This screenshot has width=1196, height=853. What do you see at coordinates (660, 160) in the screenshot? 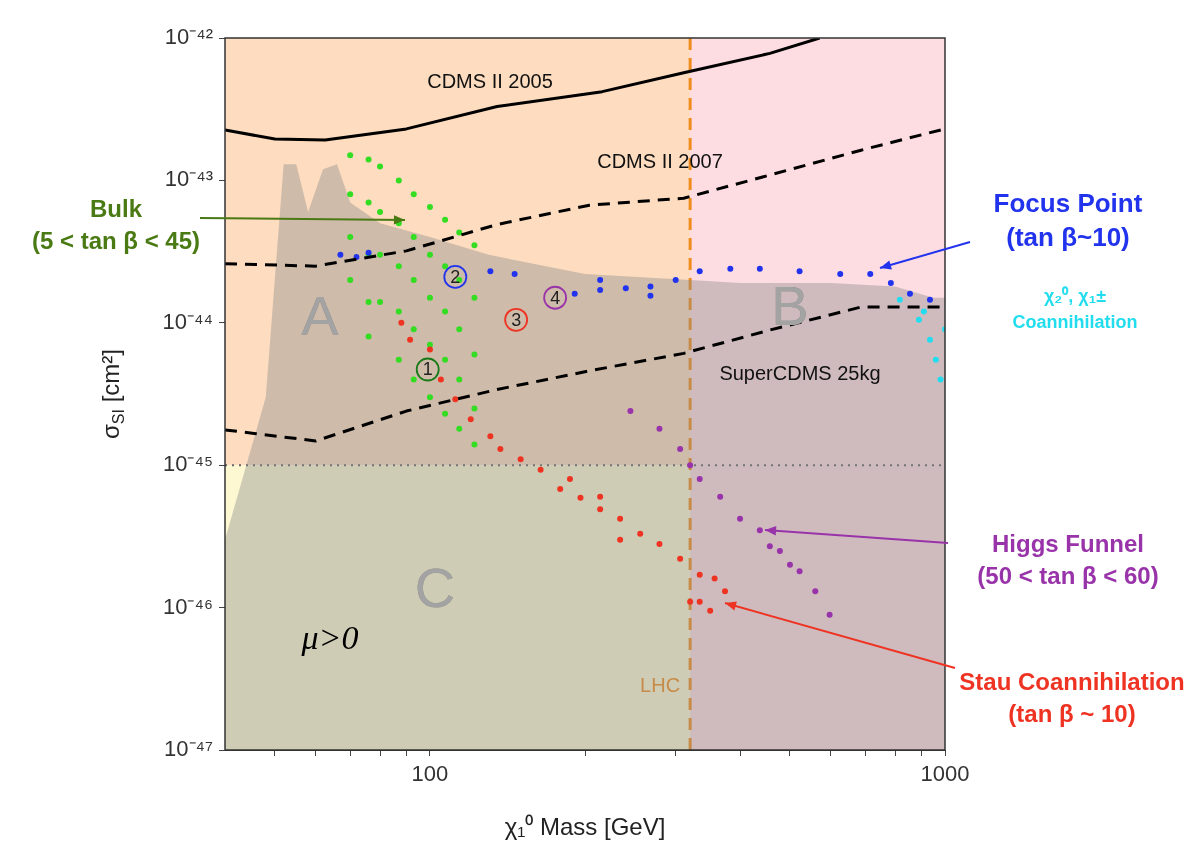
I see `series-label: CDMS II 2007` at bounding box center [660, 160].